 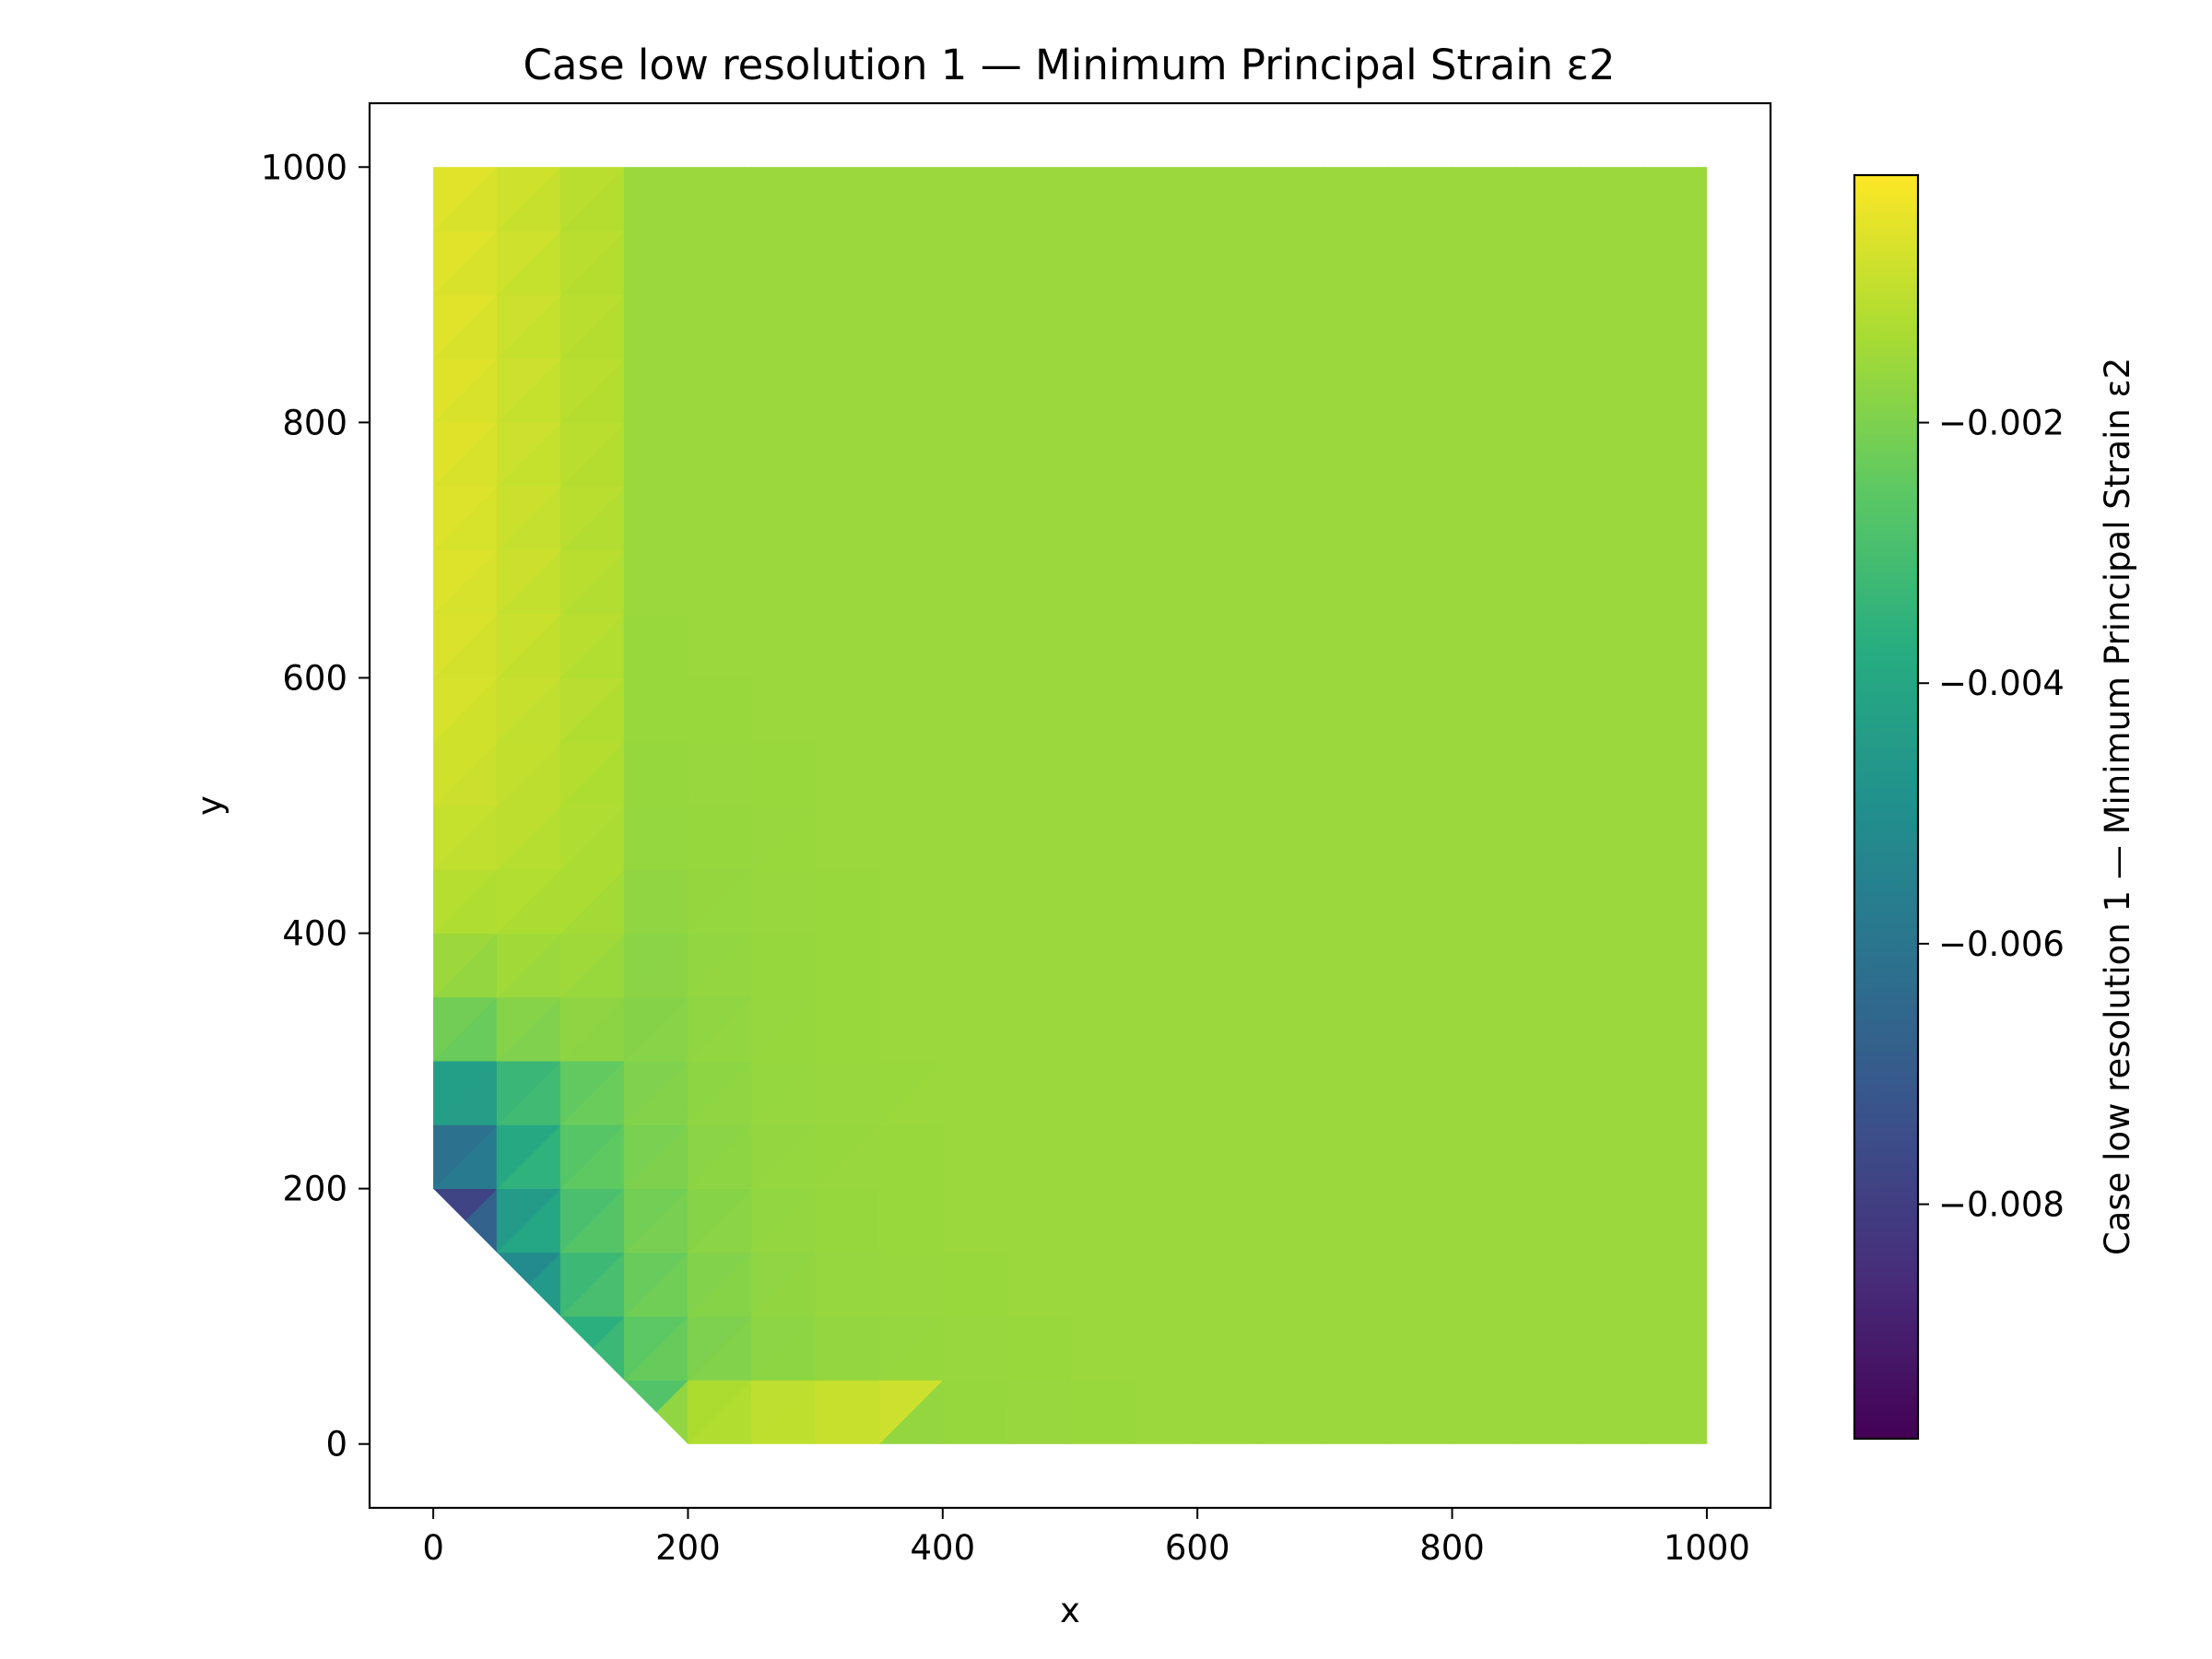 What do you see at coordinates (943, 1548) in the screenshot?
I see `x-tick-label: 400` at bounding box center [943, 1548].